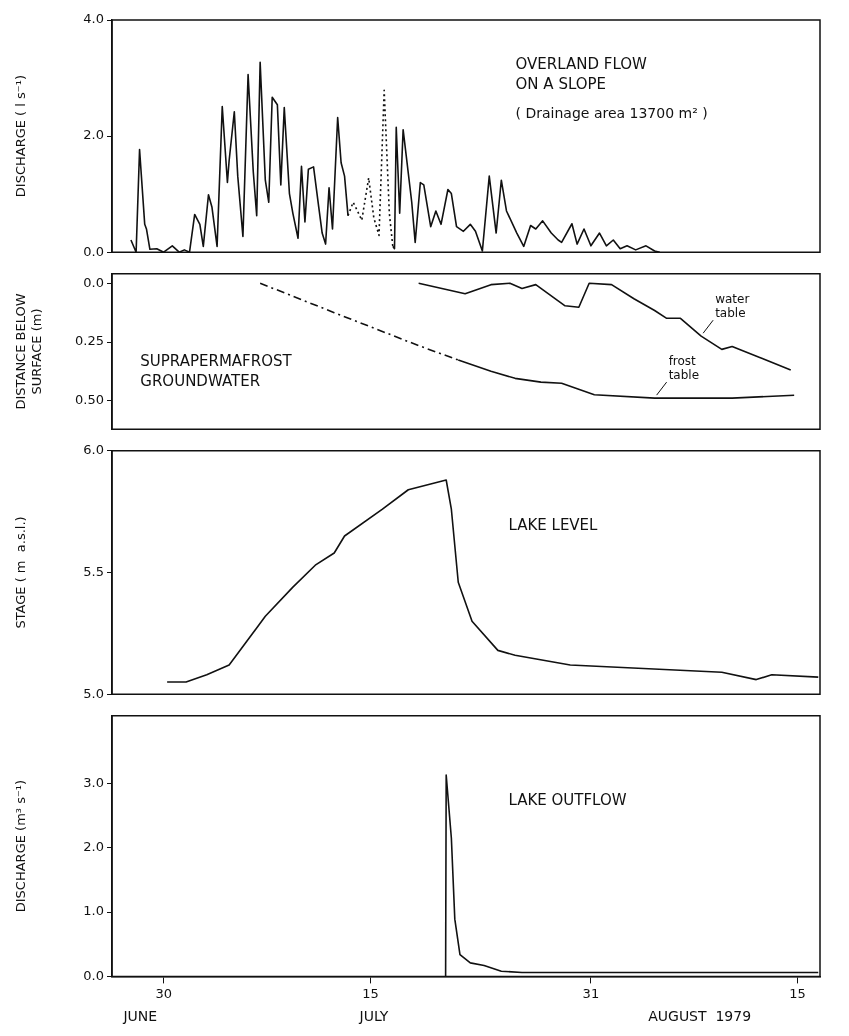  I want to click on y-tick-label: 1.0, so click(93, 911).